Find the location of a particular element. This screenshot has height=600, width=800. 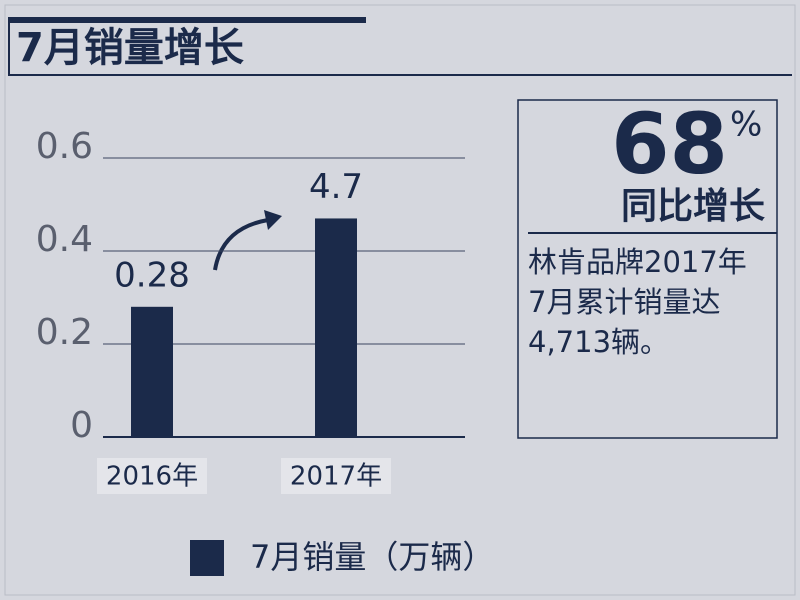

data-label: 0.28 is located at coordinates (152, 275).